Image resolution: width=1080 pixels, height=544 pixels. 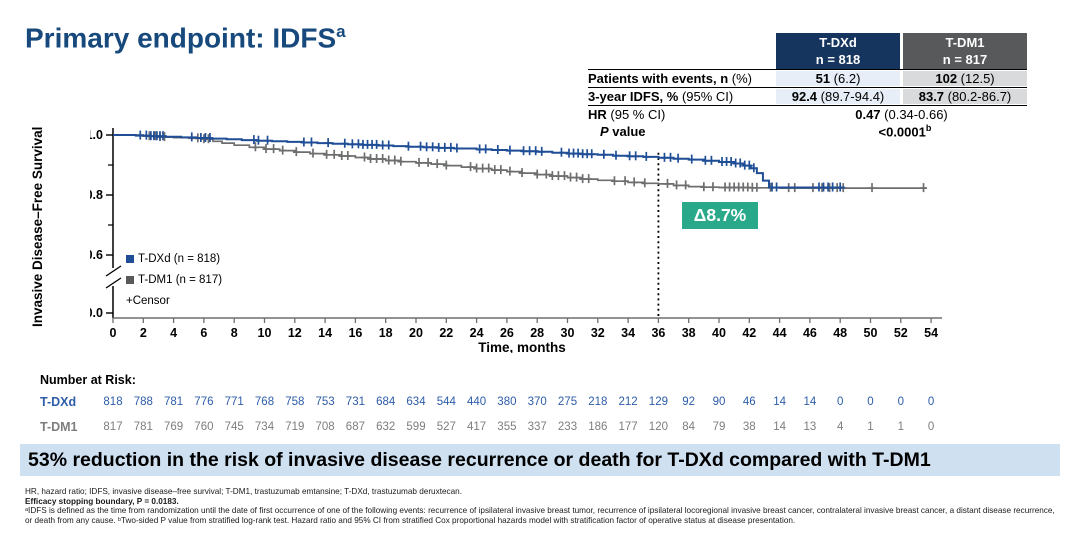 I want to click on risk-count: 337, so click(x=537, y=427).